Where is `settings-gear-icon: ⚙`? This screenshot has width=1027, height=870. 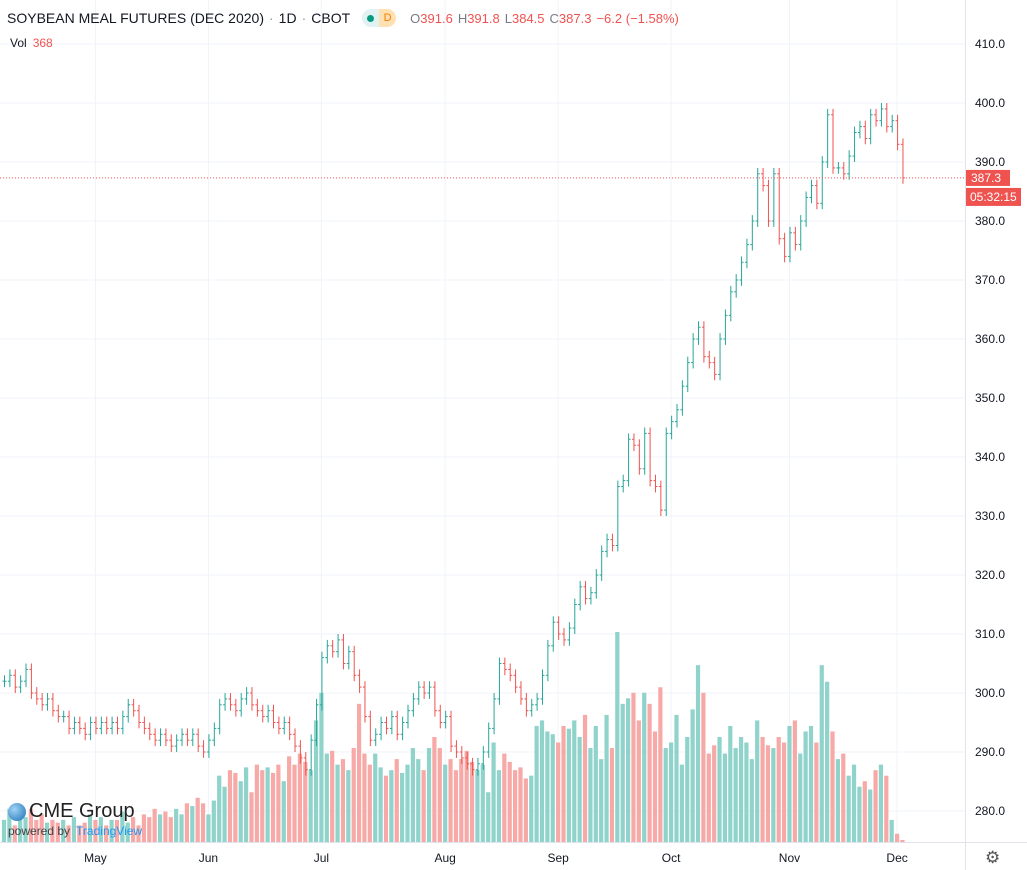
settings-gear-icon: ⚙ is located at coordinates (993, 857).